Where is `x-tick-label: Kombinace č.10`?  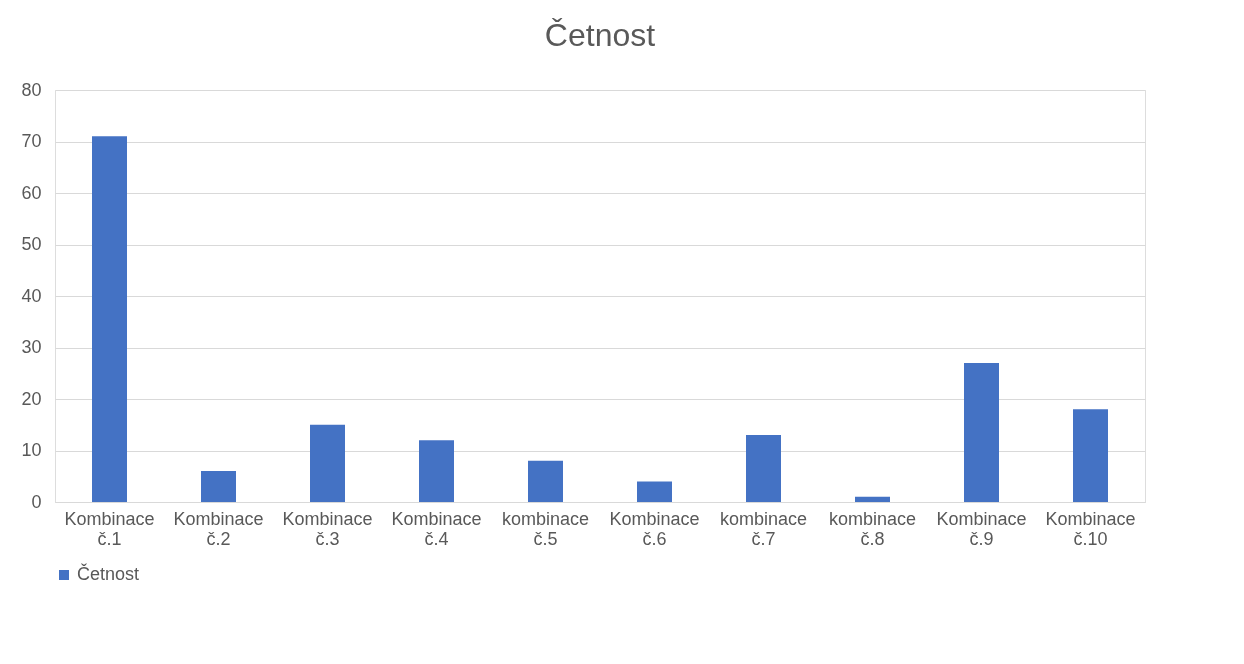
x-tick-label: Kombinace č.10 is located at coordinates (1090, 528).